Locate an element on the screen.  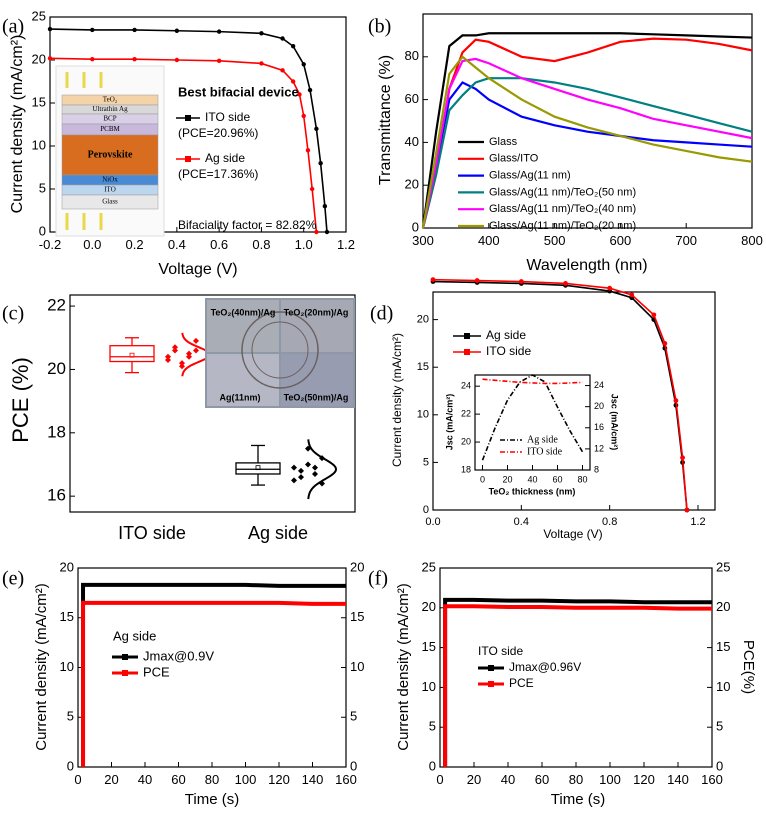
legend-label: Glass/Ag(11 nm) is located at coordinates (530, 176).